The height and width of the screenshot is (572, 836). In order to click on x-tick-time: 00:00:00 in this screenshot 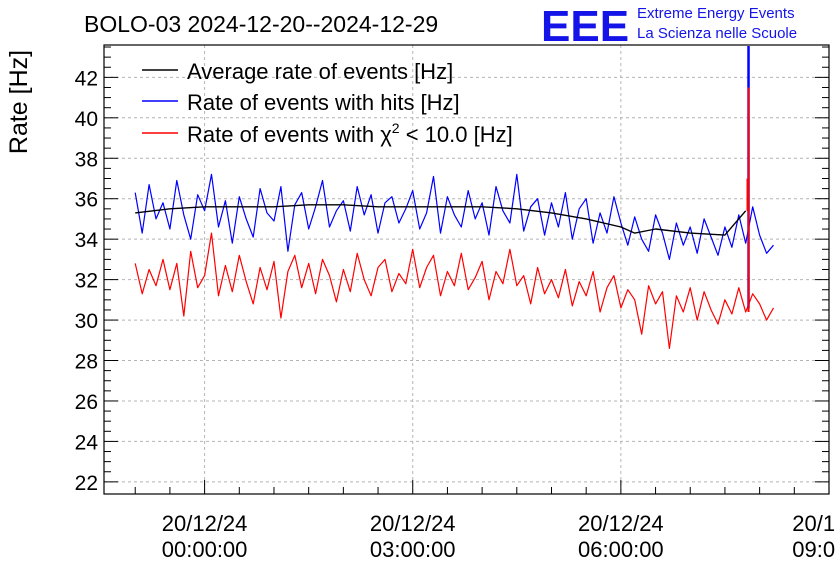, I will do `click(205, 549)`.